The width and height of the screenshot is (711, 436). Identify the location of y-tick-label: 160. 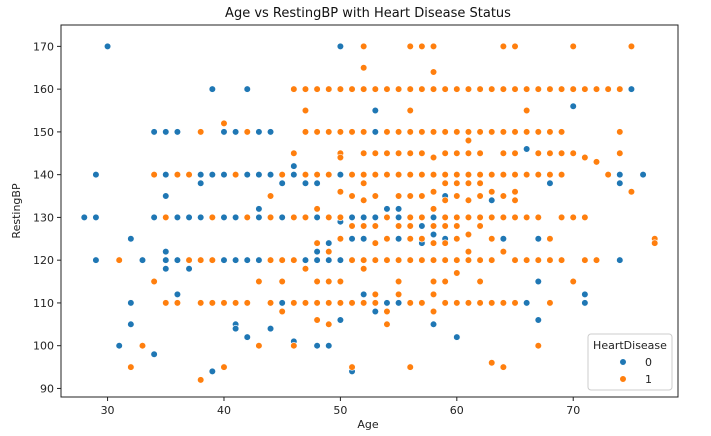
(43, 89).